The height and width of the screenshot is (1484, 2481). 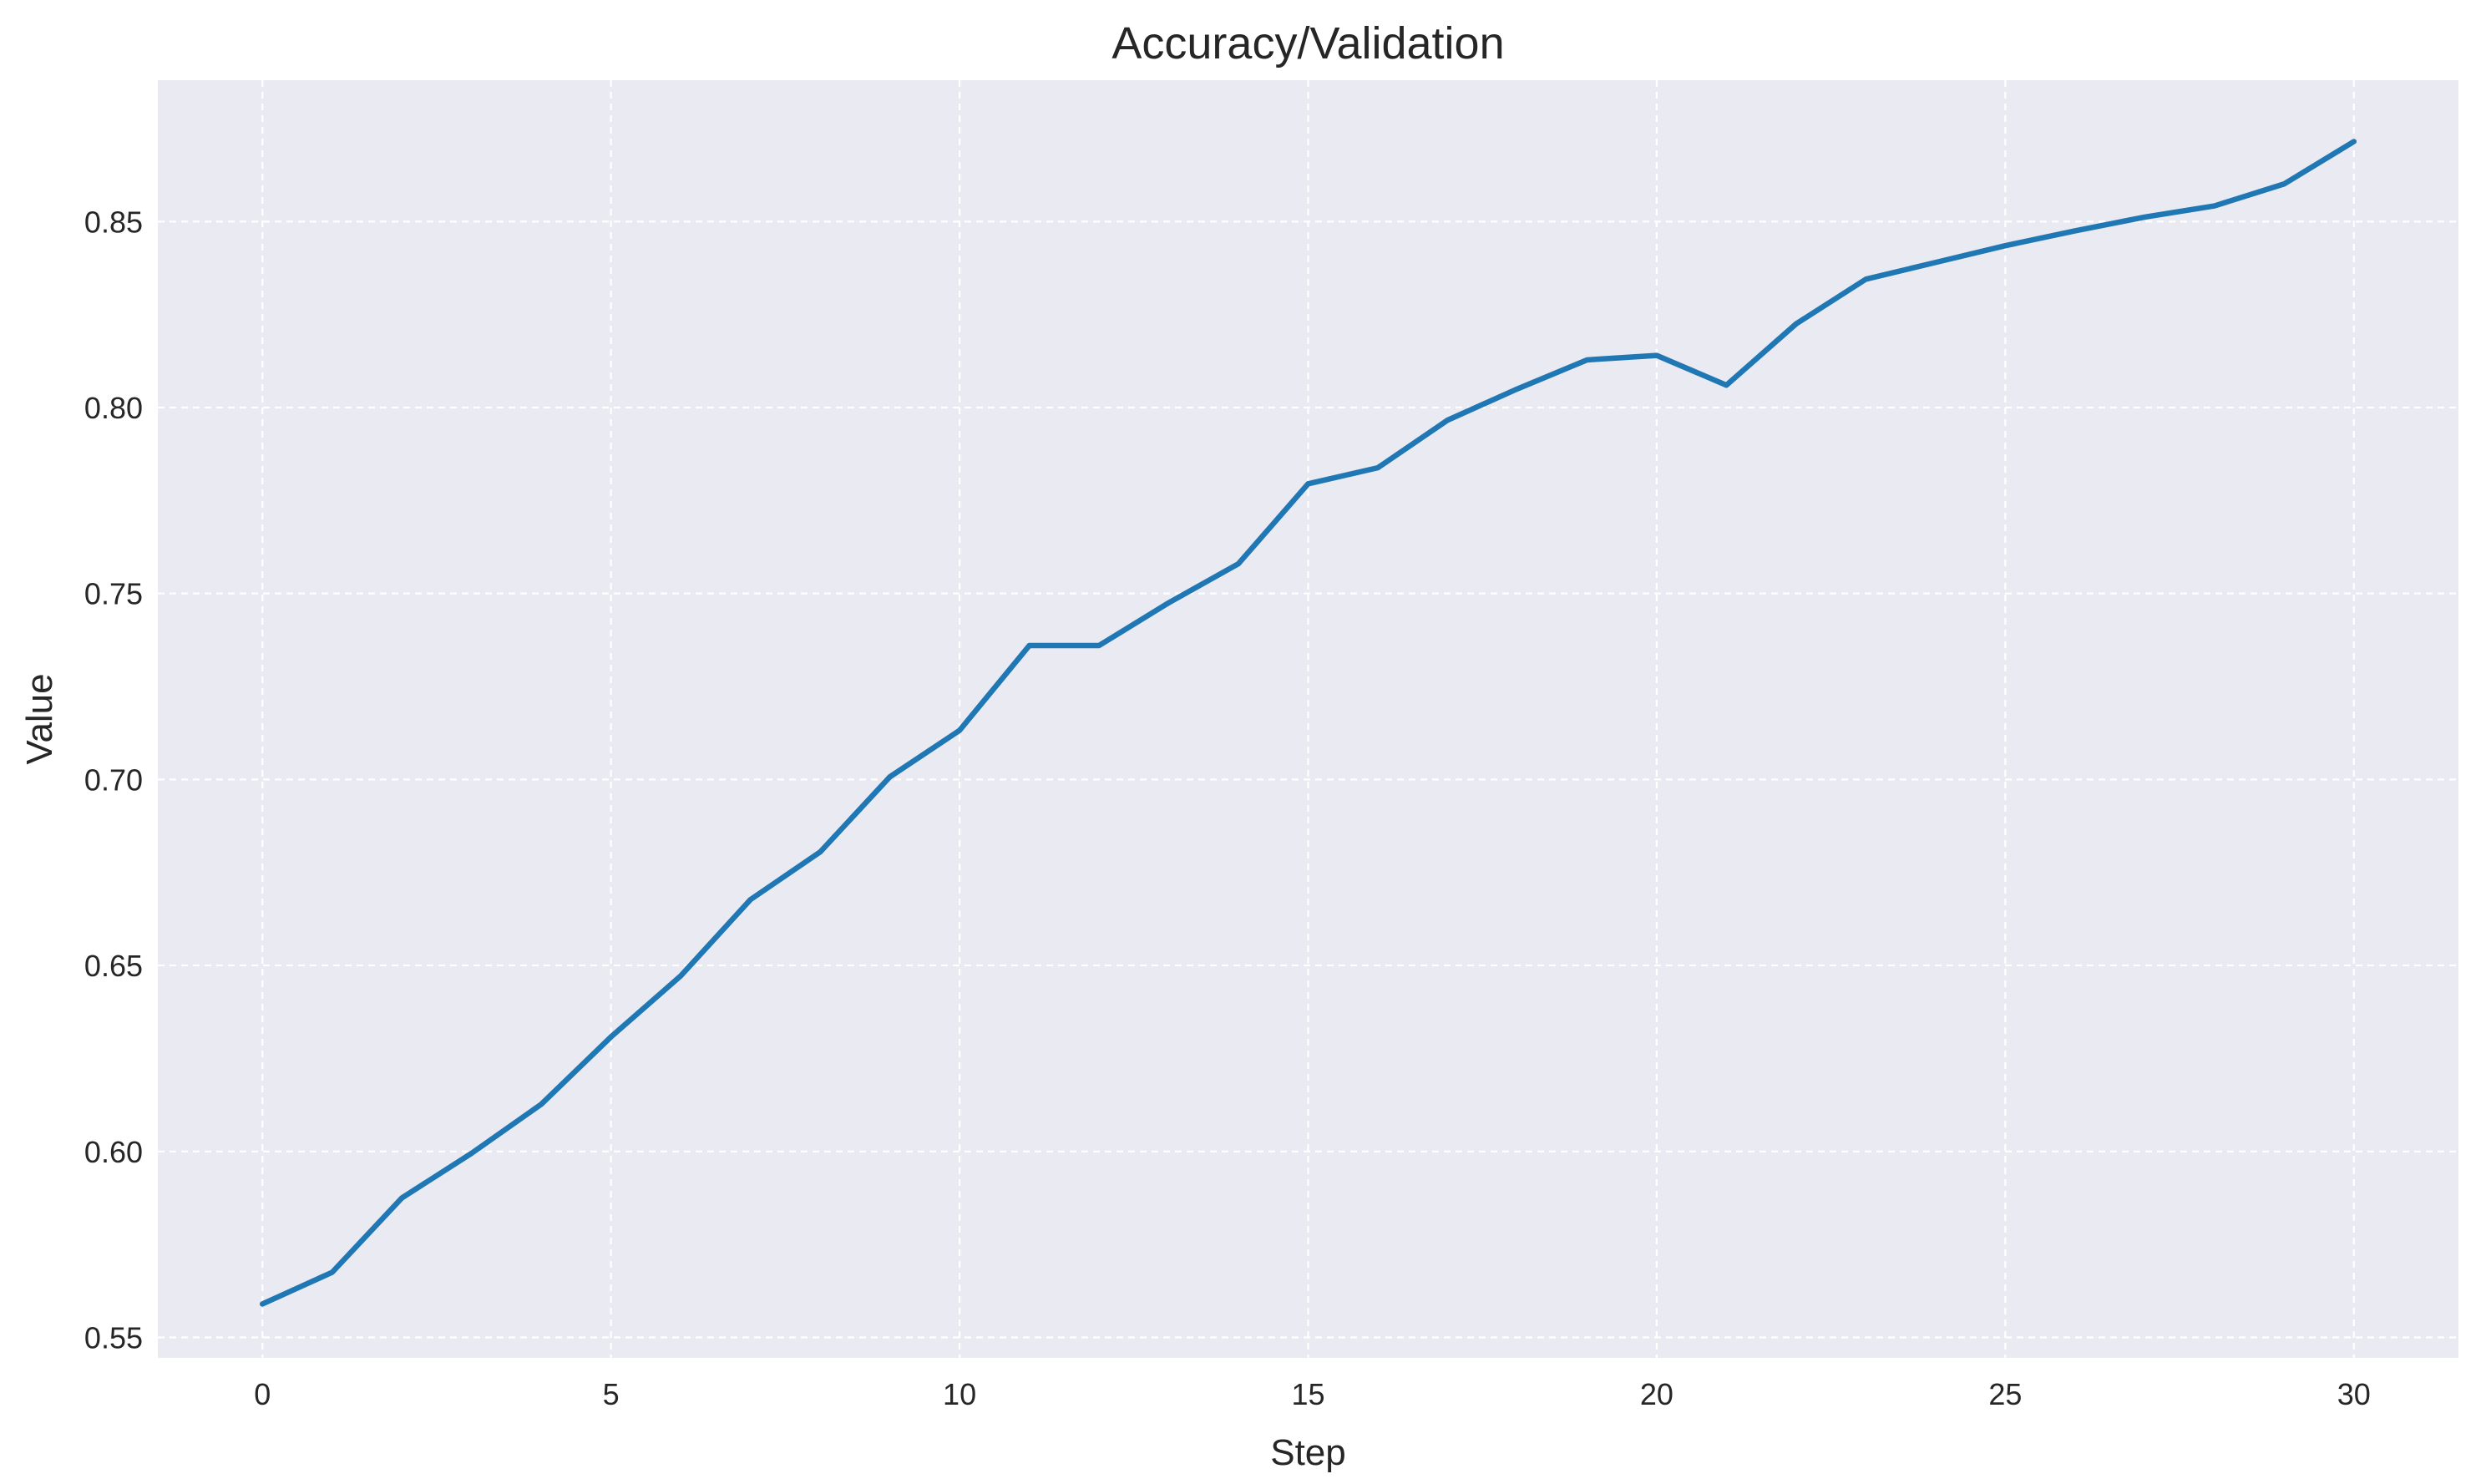 What do you see at coordinates (114, 1152) in the screenshot?
I see `y-tick-label: 0.60` at bounding box center [114, 1152].